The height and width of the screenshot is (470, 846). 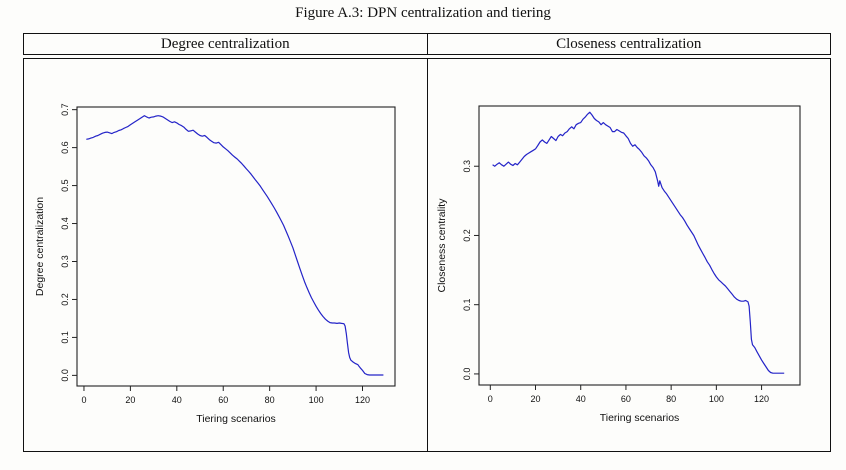 I want to click on y-tick-label: 0.4, so click(x=65, y=223).